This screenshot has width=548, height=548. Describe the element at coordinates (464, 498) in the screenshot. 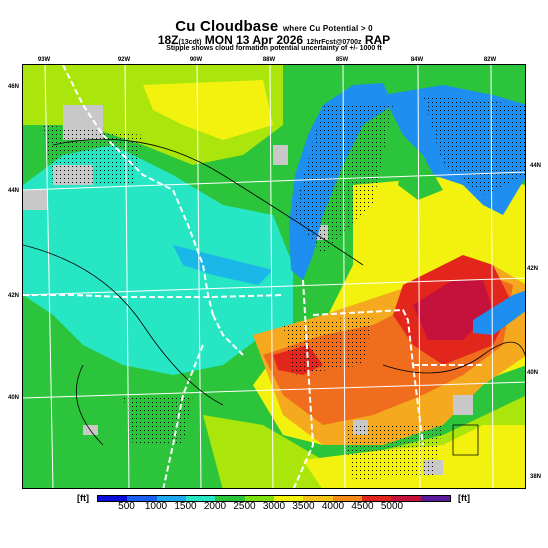

I see `unit-label-right: [ft]` at that location.